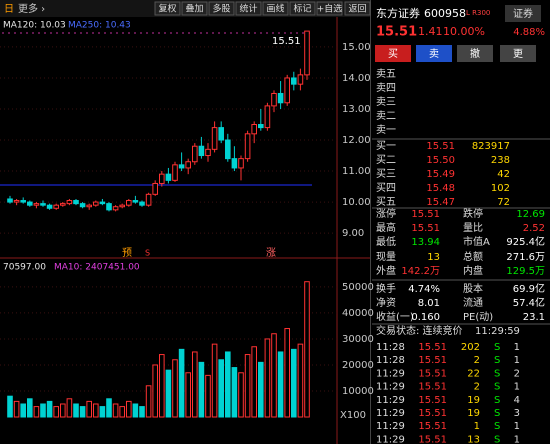  What do you see at coordinates (440, 160) in the screenshot?
I see `buy-price: 15.50` at bounding box center [440, 160].